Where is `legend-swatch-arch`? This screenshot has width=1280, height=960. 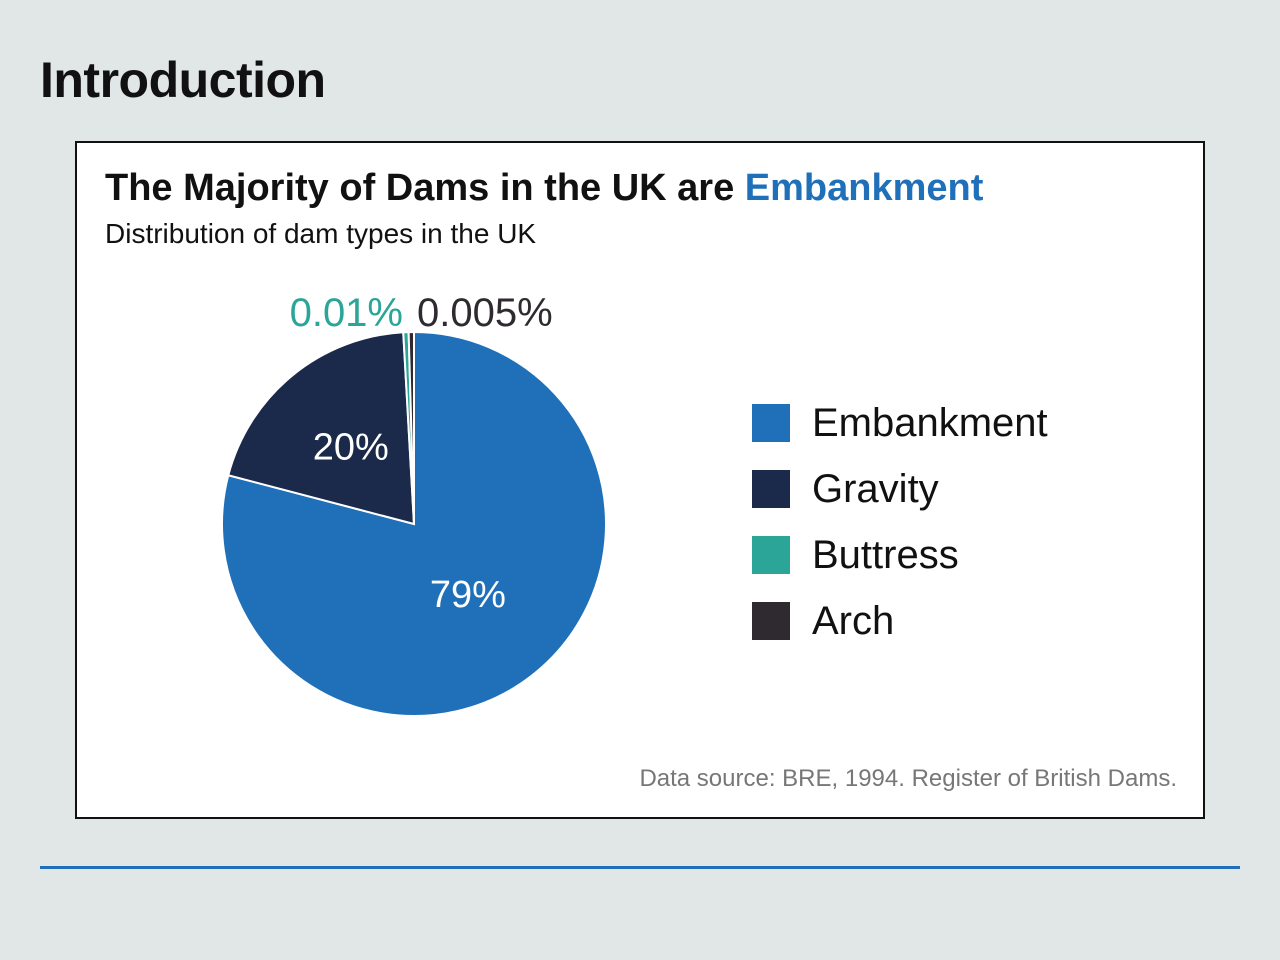
legend-swatch-arch is located at coordinates (771, 621).